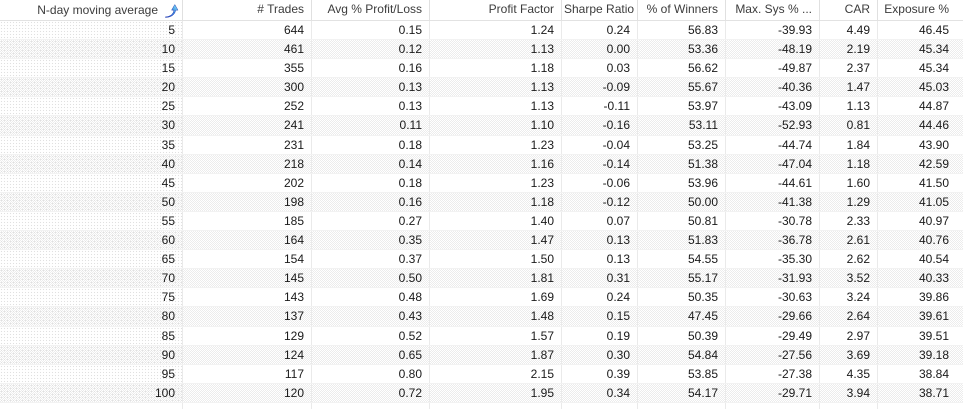 This screenshot has height=409, width=963. Describe the element at coordinates (91, 335) in the screenshot. I see `cell-param: 85` at that location.